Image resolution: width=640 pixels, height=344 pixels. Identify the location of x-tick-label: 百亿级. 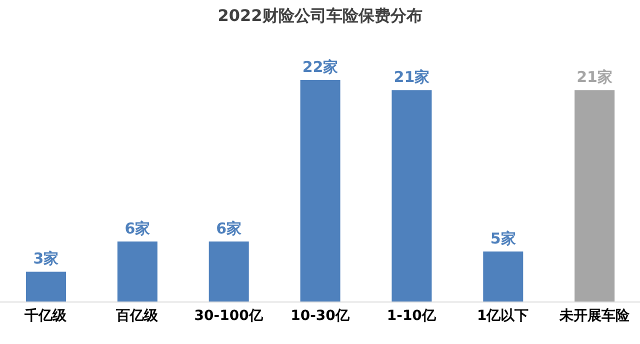
(137, 316).